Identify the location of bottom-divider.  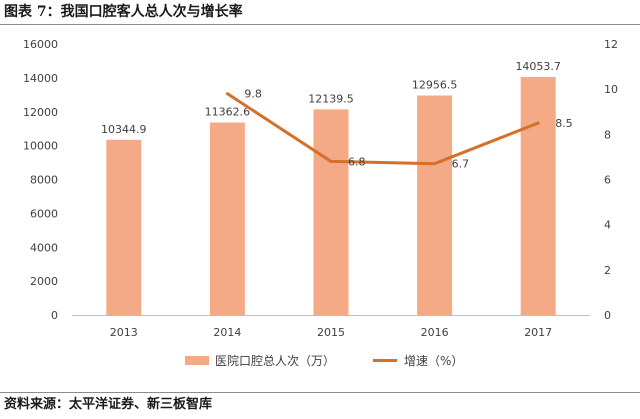
(320, 392).